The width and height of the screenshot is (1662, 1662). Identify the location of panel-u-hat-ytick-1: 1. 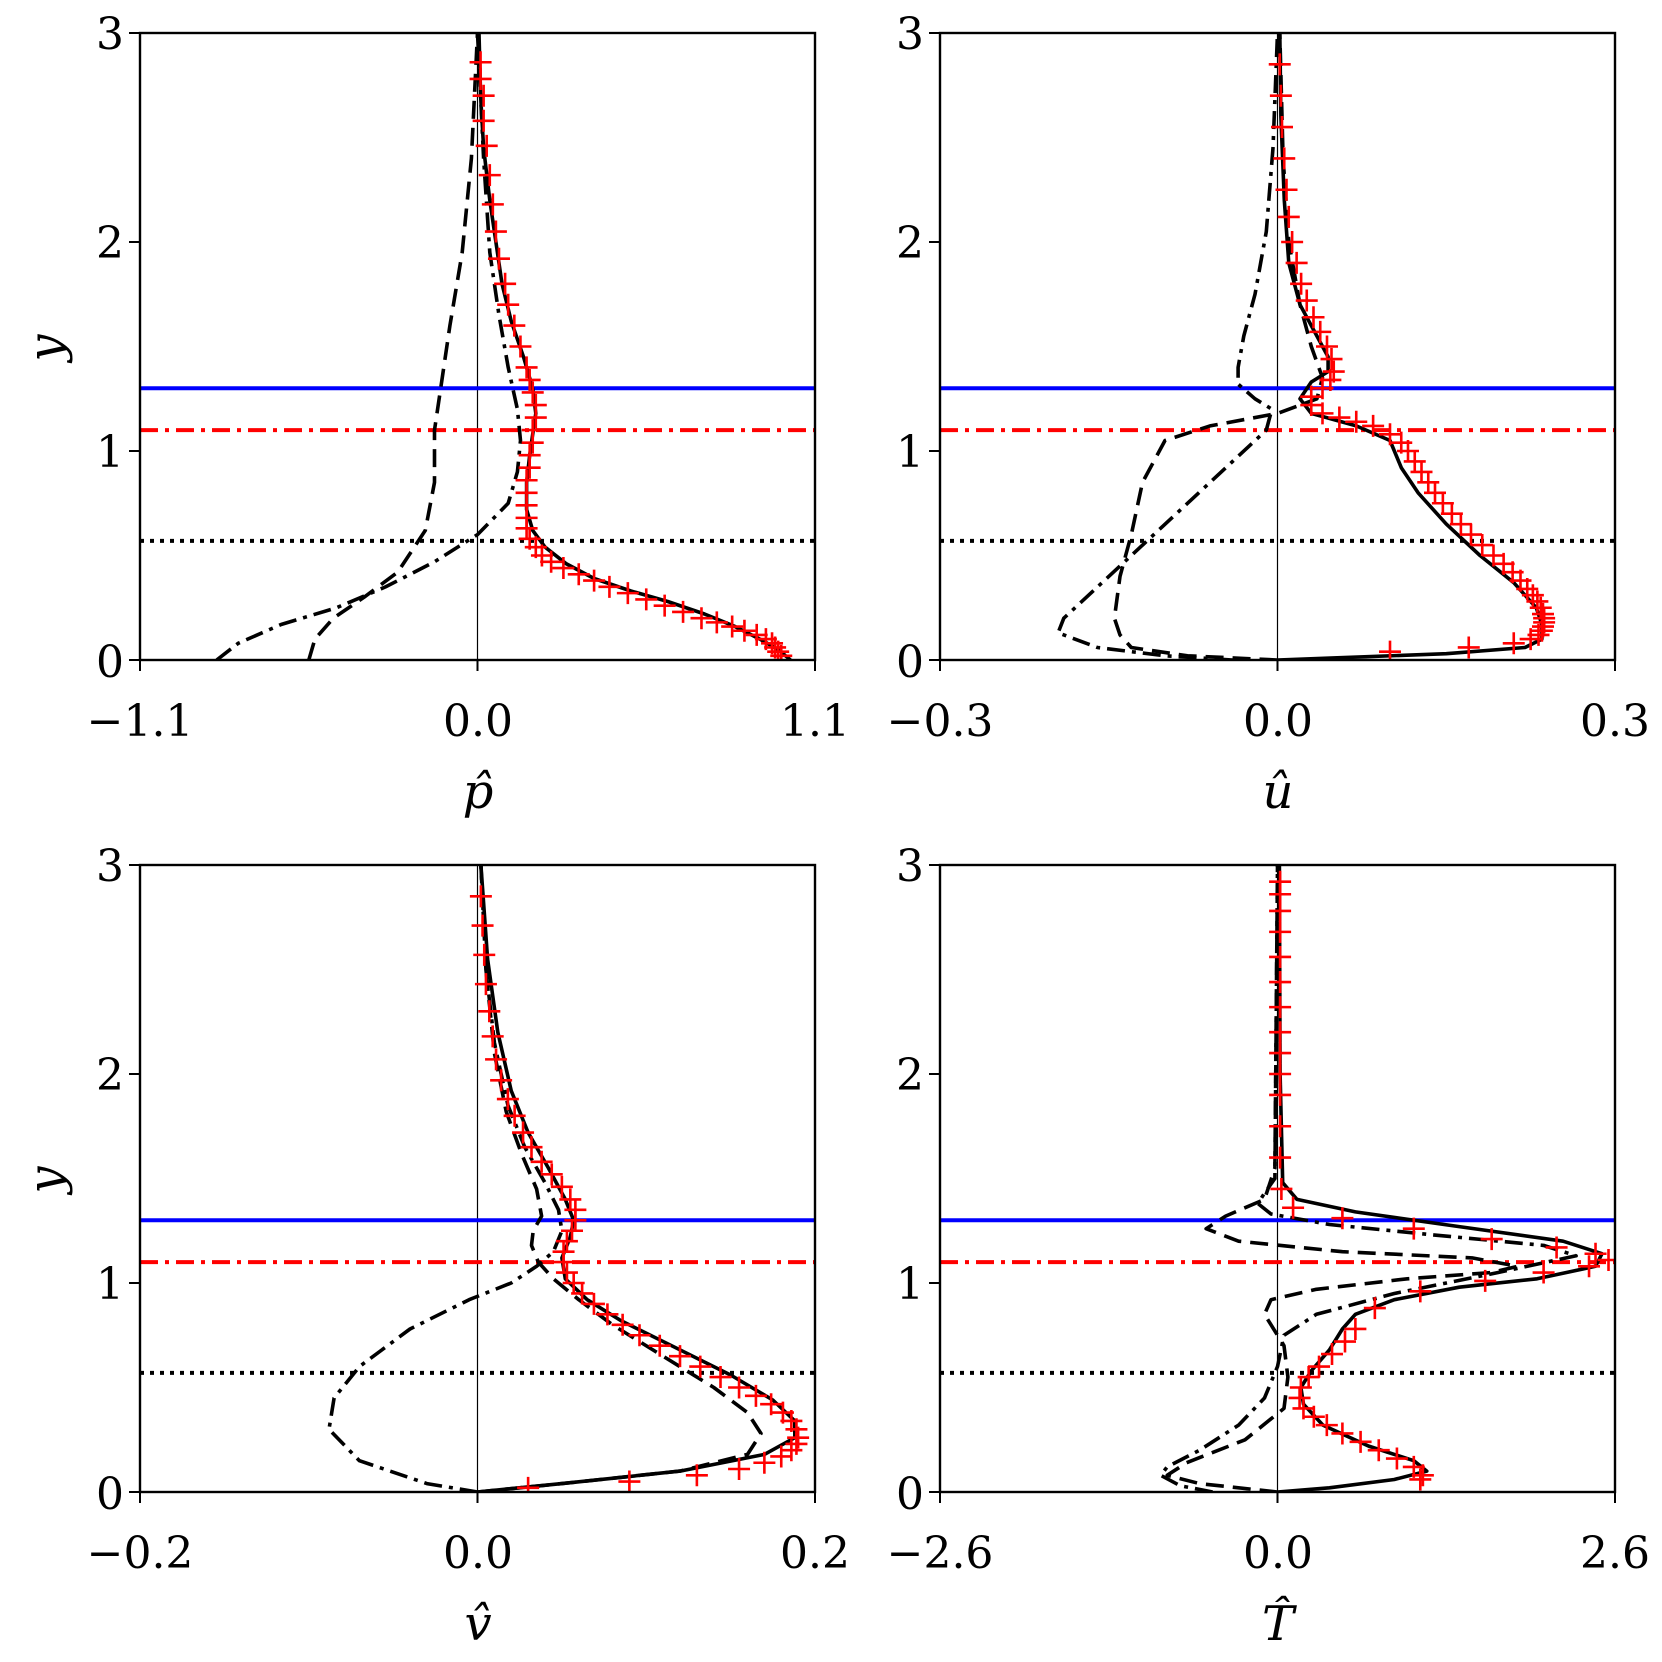
(910, 452).